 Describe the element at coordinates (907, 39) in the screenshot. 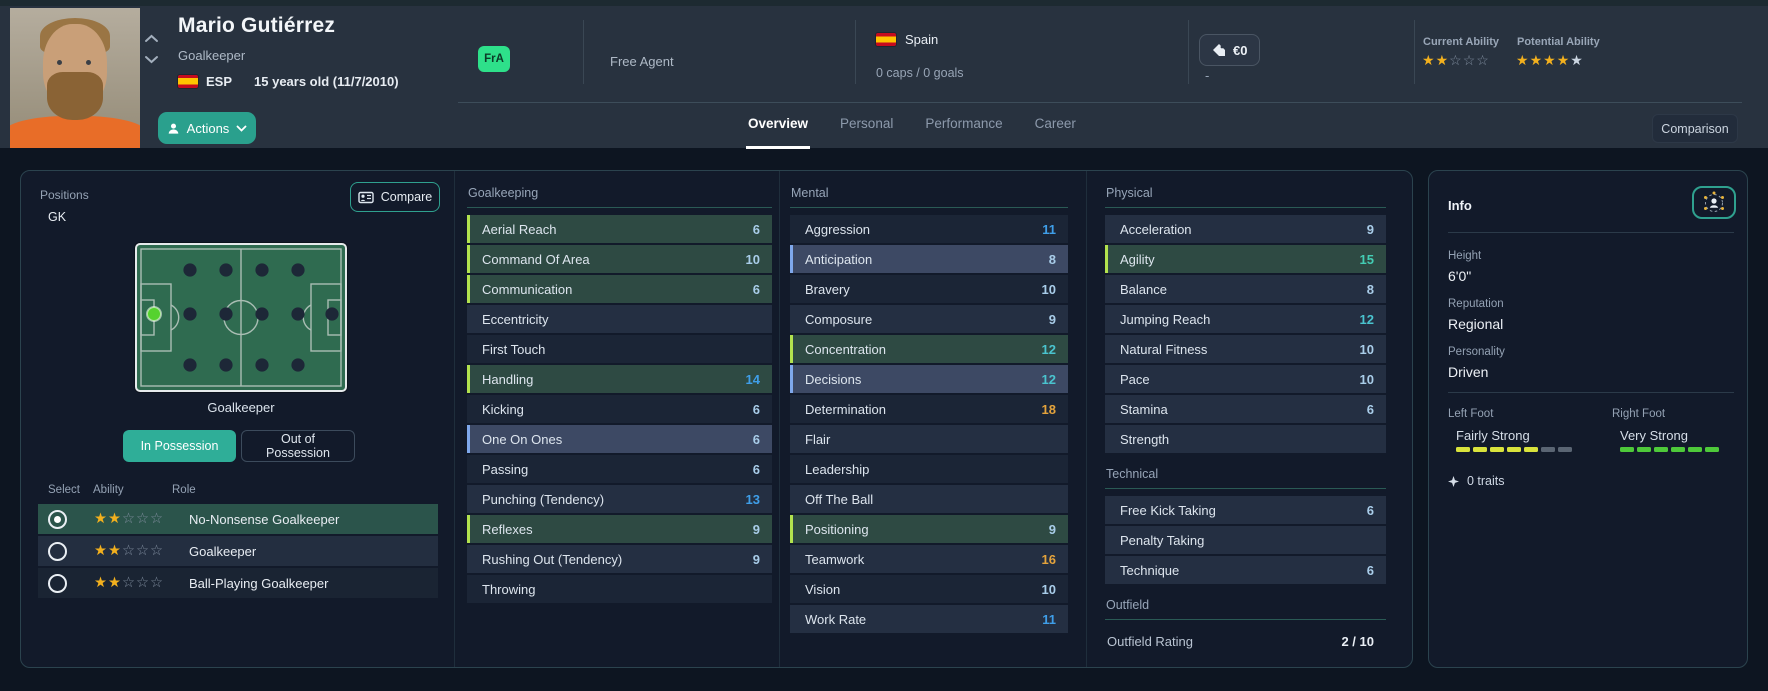

I see `nation-row: Spain` at that location.